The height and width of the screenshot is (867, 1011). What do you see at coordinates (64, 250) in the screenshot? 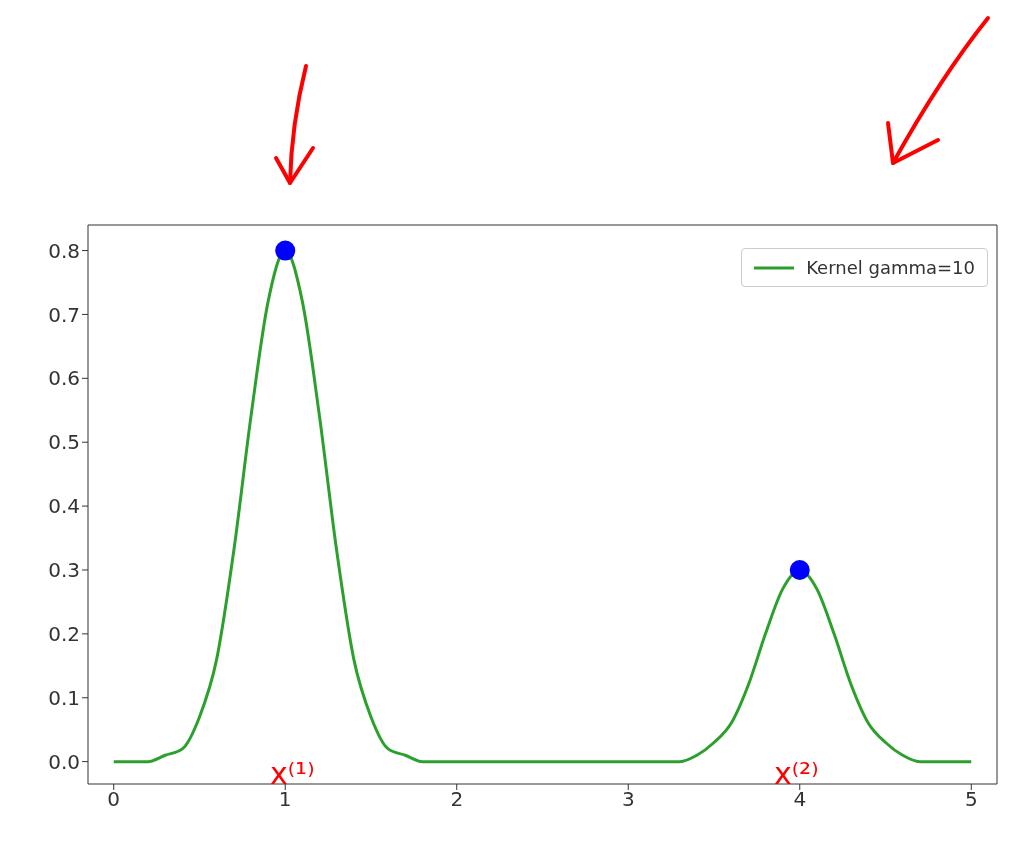
I see `y-tick-label: 0.8` at bounding box center [64, 250].